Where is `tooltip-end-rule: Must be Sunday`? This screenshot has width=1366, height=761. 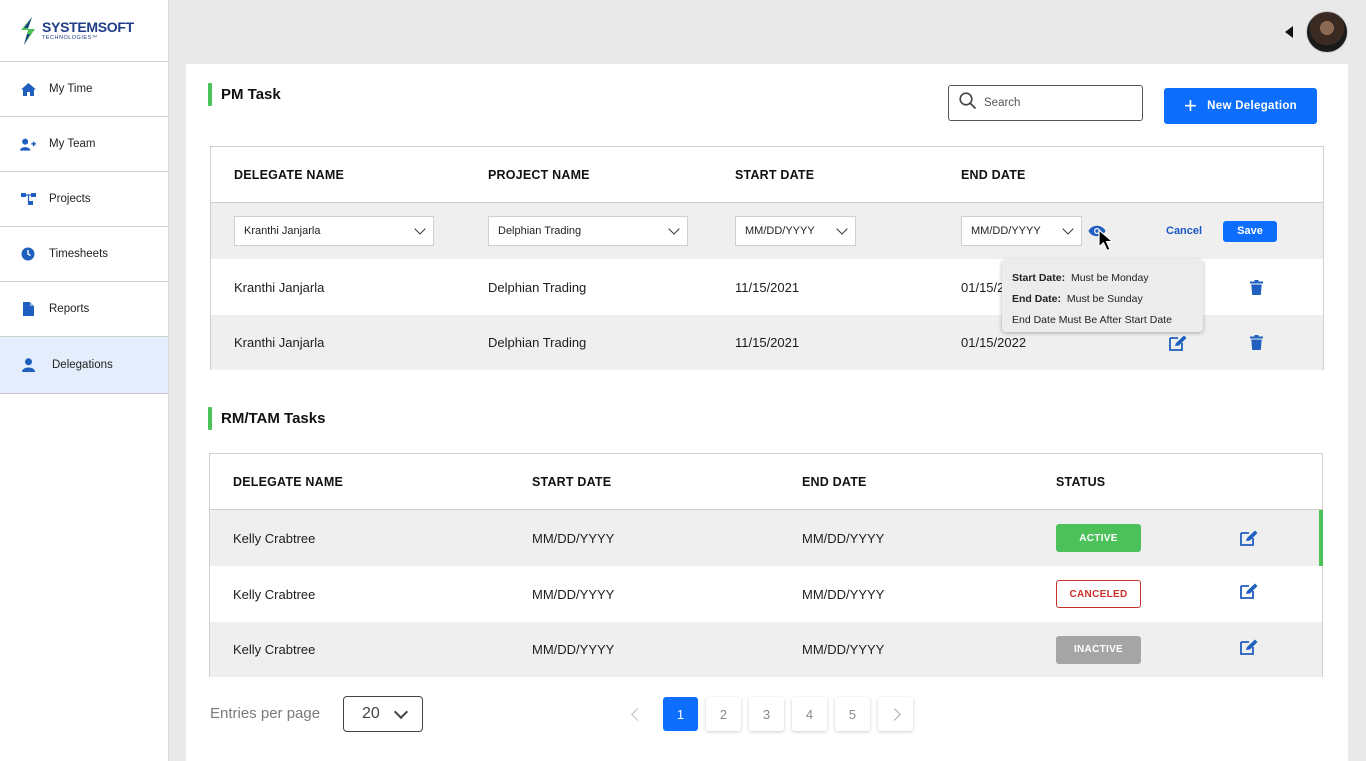 tooltip-end-rule: Must be Sunday is located at coordinates (1104, 299).